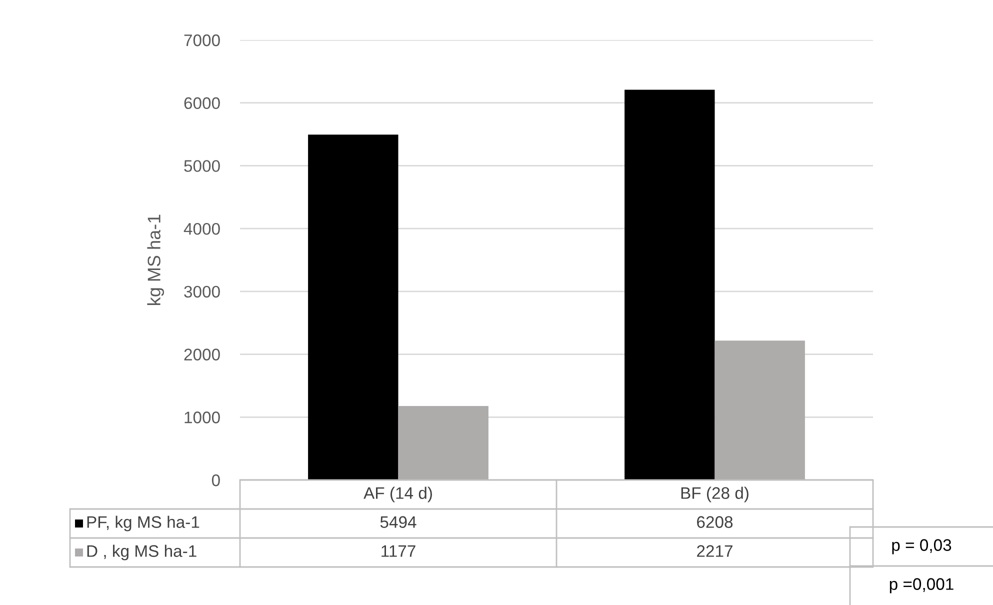 The image size is (993, 605). I want to click on x-tick-label: BF (28 d), so click(714, 494).